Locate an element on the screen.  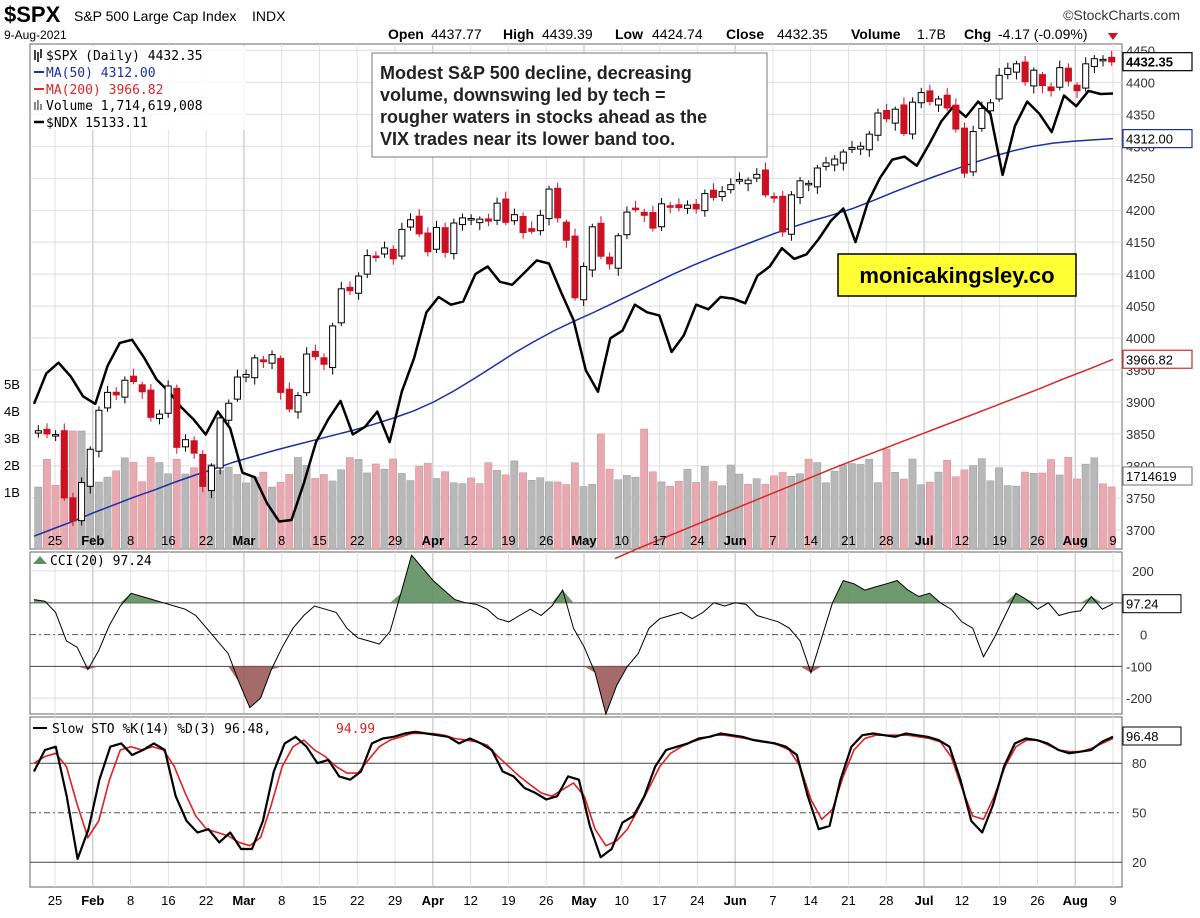
header-low-value: 4424.74 is located at coordinates (677, 34).